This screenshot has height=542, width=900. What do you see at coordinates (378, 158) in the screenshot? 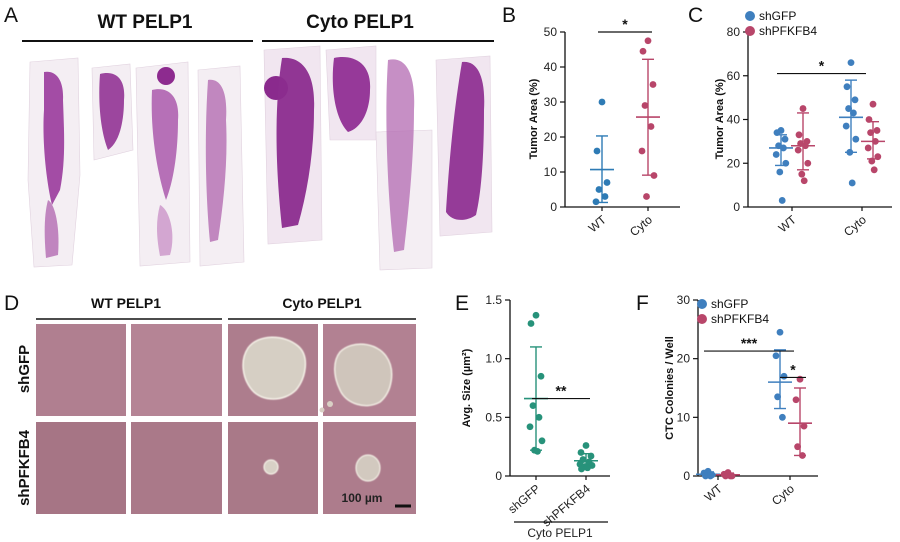
I see `cyto-tissue-sections` at bounding box center [378, 158].